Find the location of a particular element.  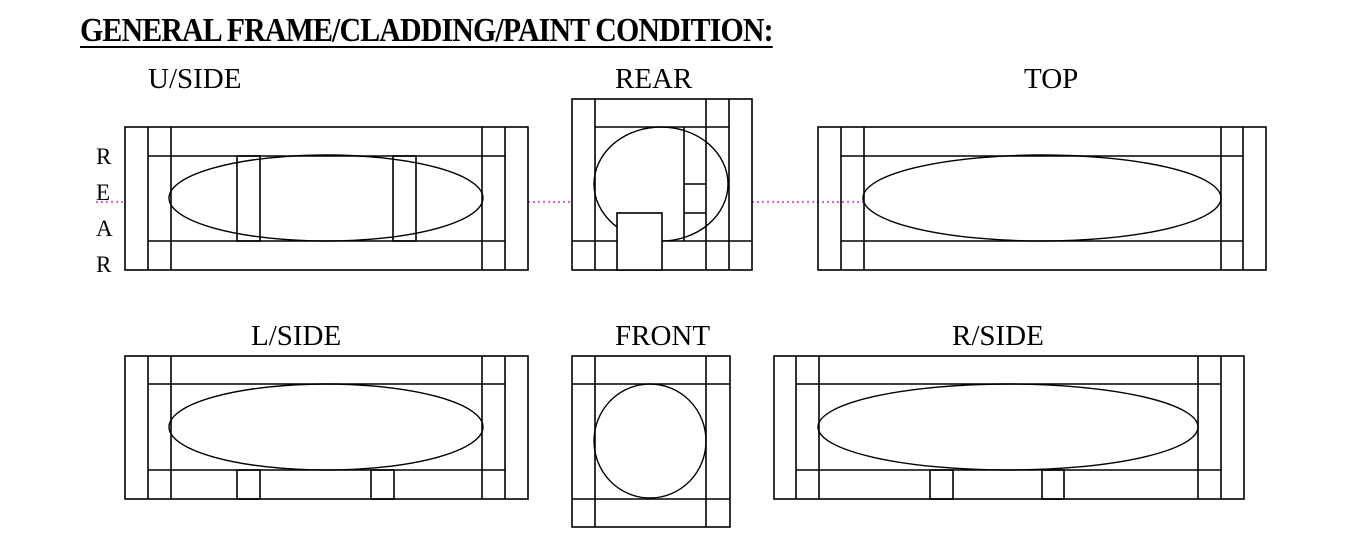

top-view is located at coordinates (1042, 198).